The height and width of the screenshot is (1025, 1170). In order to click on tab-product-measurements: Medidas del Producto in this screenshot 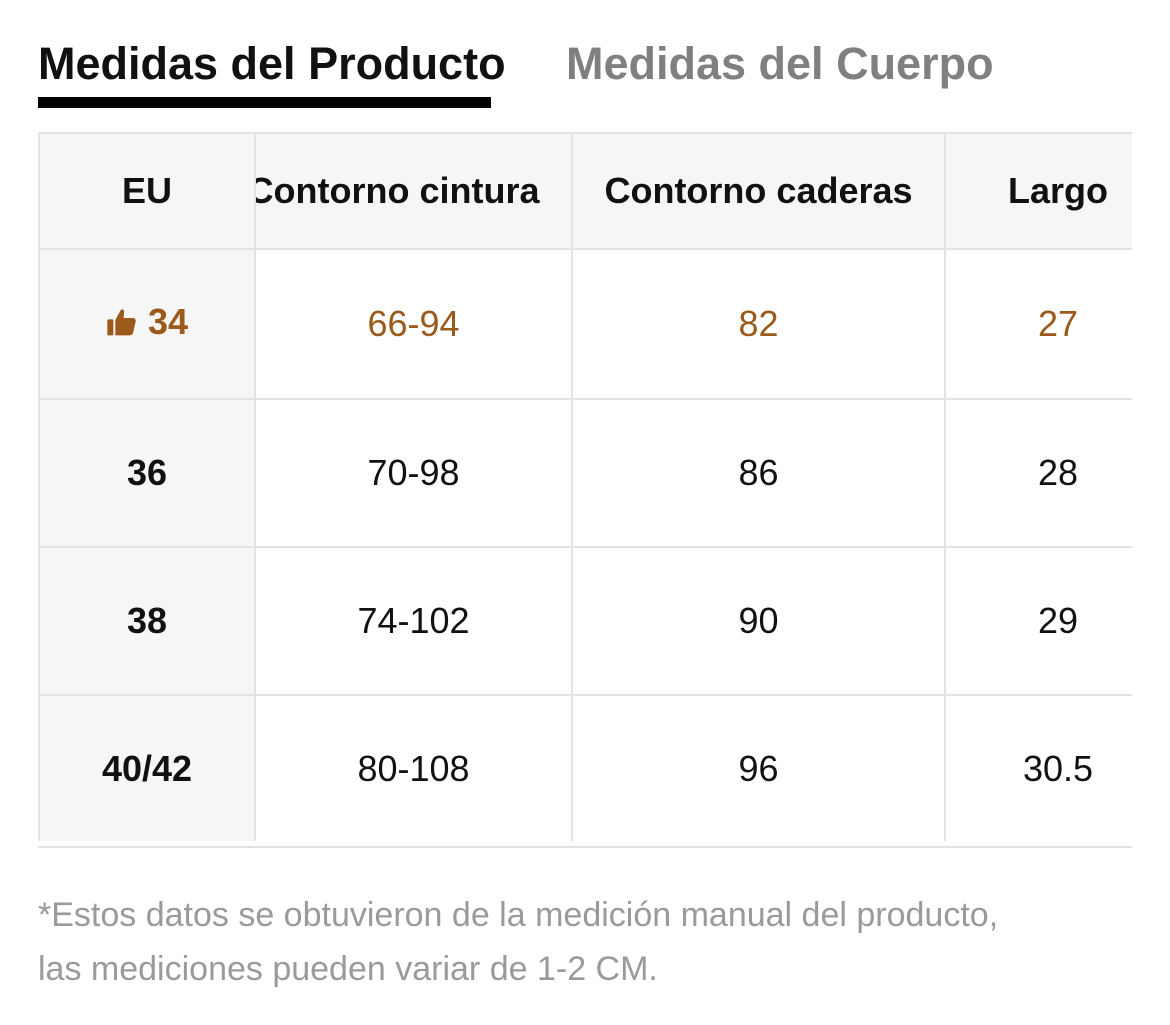, I will do `click(272, 73)`.